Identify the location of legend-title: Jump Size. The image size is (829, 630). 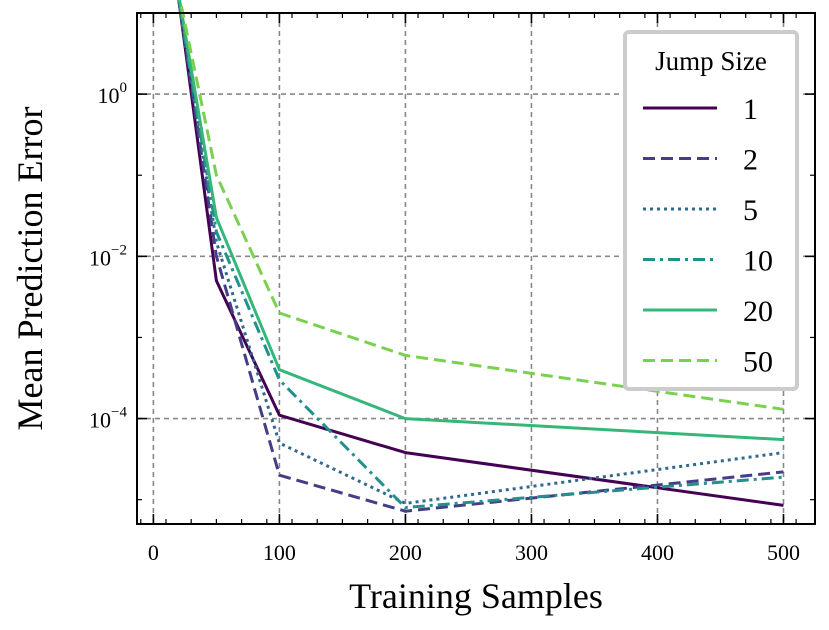
(711, 61).